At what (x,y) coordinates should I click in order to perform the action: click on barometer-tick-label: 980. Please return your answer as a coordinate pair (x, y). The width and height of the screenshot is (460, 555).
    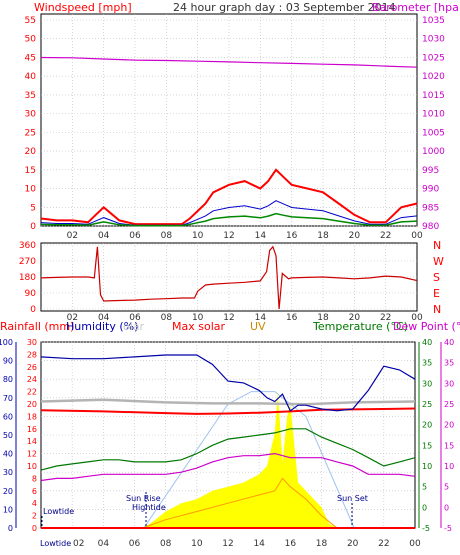
    Looking at the image, I should click on (430, 227).